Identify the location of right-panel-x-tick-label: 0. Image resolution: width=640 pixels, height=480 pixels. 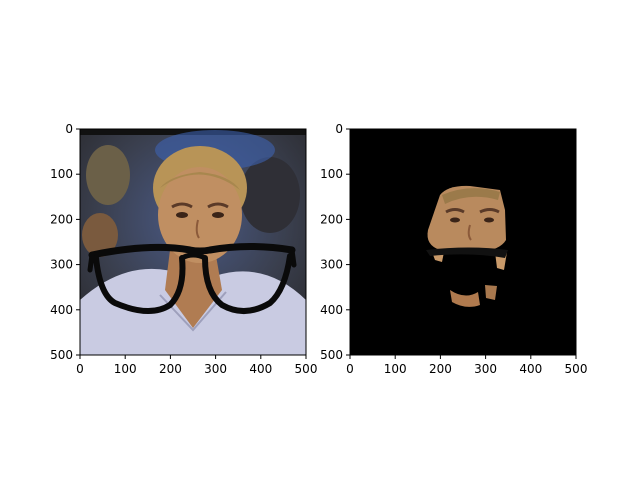
(350, 369).